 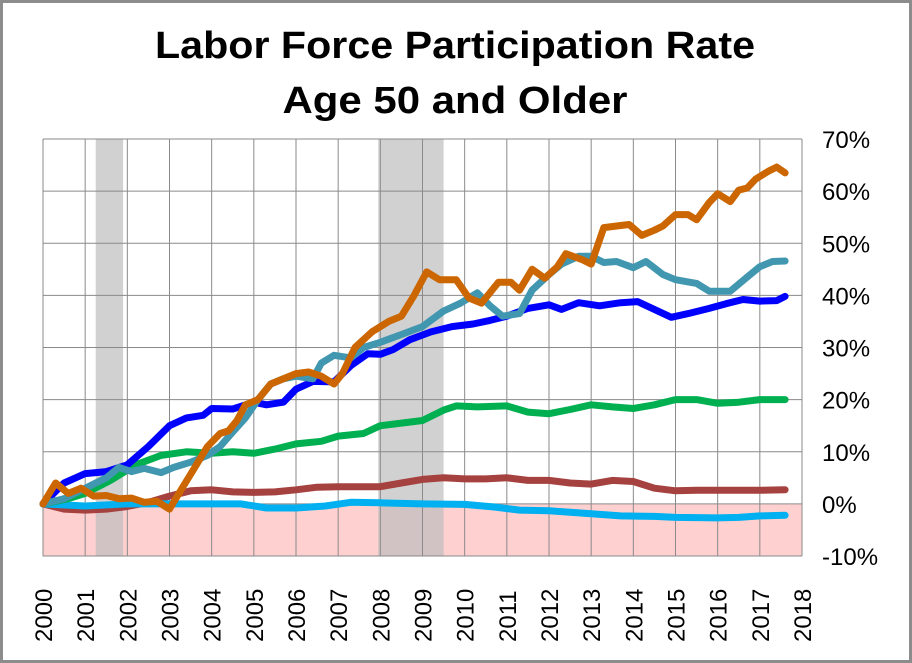 I want to click on x-tick-label: 2012, so click(x=550, y=615).